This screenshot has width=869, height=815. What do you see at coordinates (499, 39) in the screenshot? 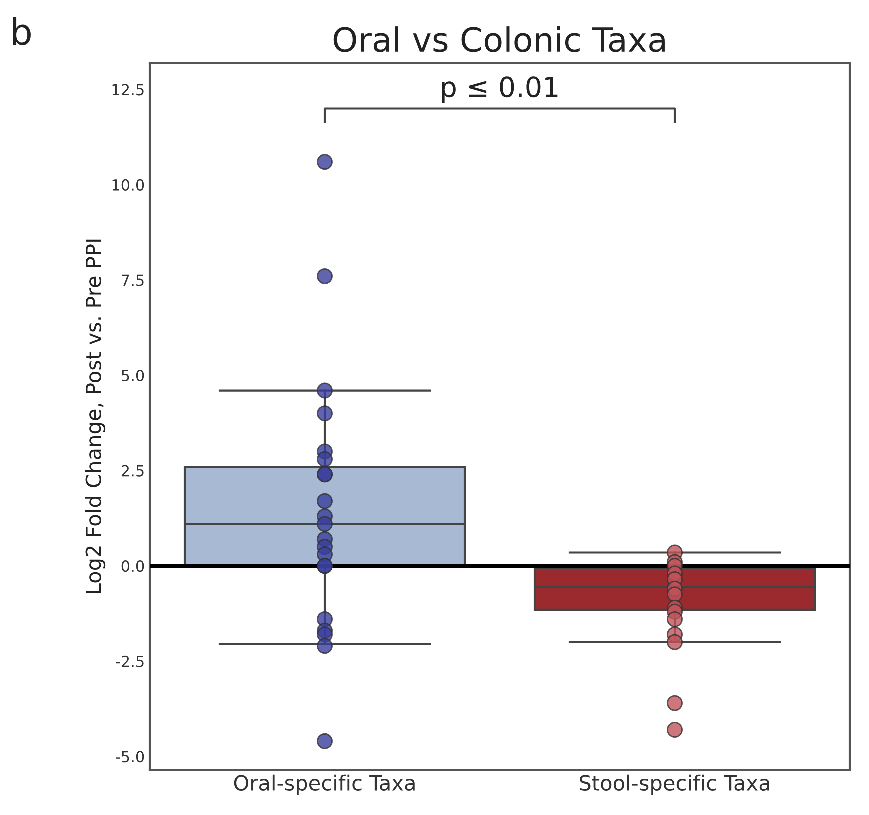
I see `chart-title: Oral vs Colonic Taxa` at bounding box center [499, 39].